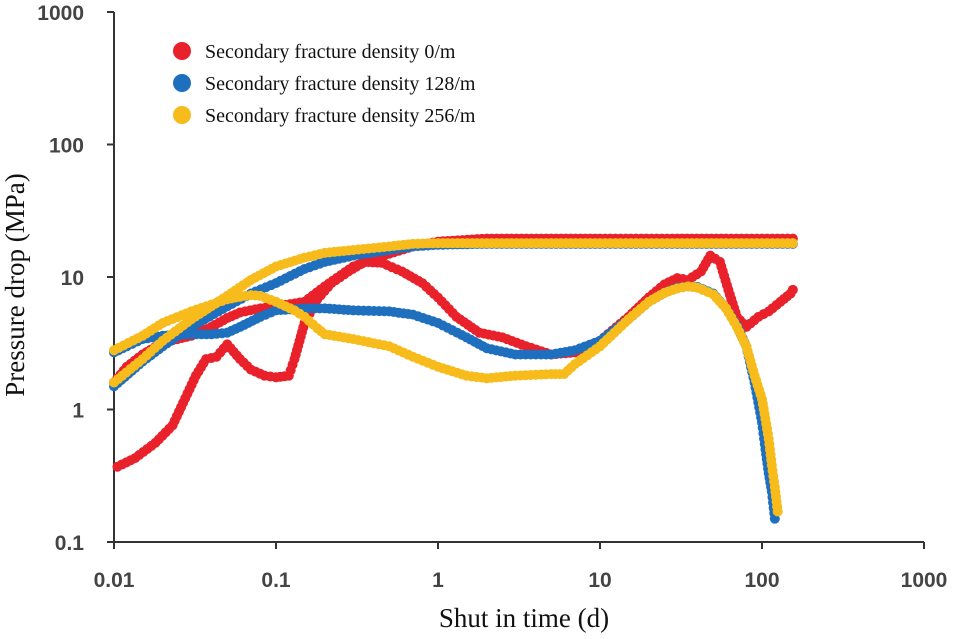 This screenshot has width=955, height=639. Describe the element at coordinates (599, 580) in the screenshot. I see `x-tick-label: 10` at that location.